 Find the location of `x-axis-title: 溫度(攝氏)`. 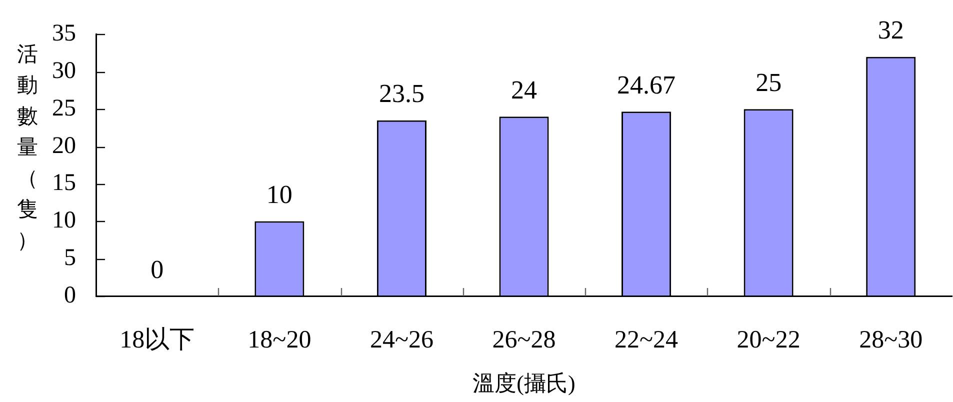

x-axis-title: 溫度(攝氏) is located at coordinates (524, 383).